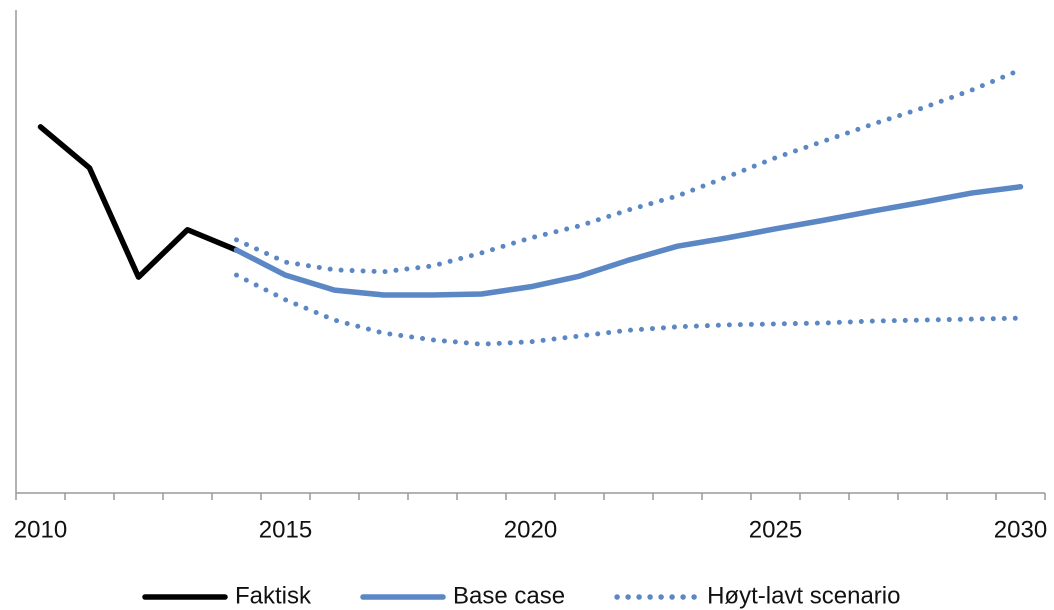 The width and height of the screenshot is (1054, 610). What do you see at coordinates (285, 529) in the screenshot?
I see `x-tick-label: 2015` at bounding box center [285, 529].